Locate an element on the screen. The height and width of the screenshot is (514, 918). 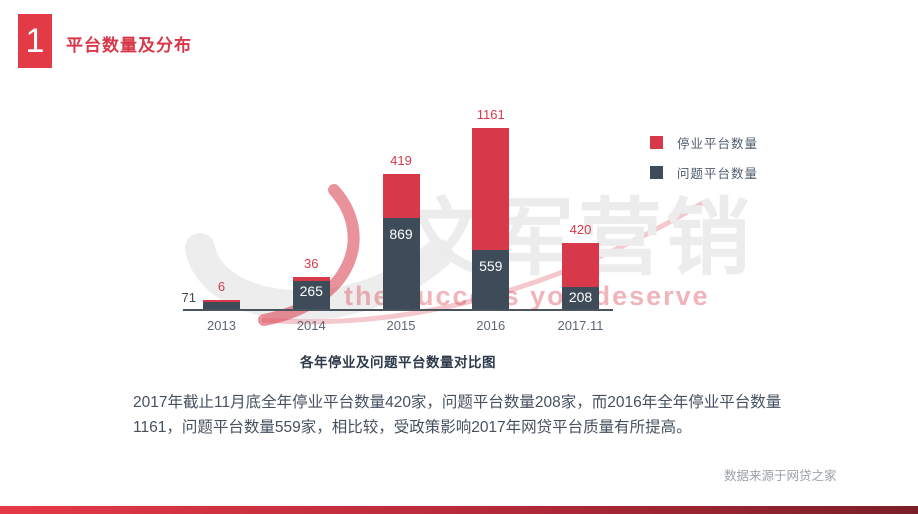
x-axis-label: 2017.11 is located at coordinates (580, 325).